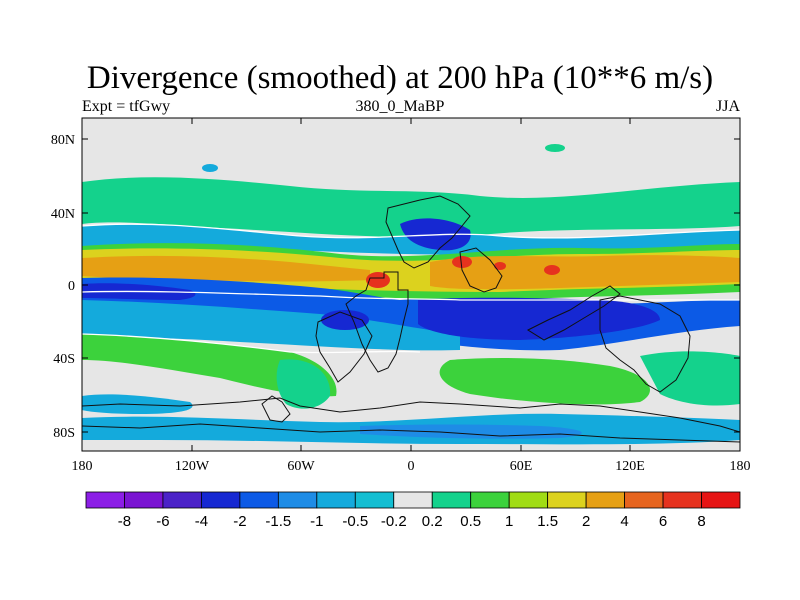  I want to click on colorbar-label: 1, so click(509, 521).